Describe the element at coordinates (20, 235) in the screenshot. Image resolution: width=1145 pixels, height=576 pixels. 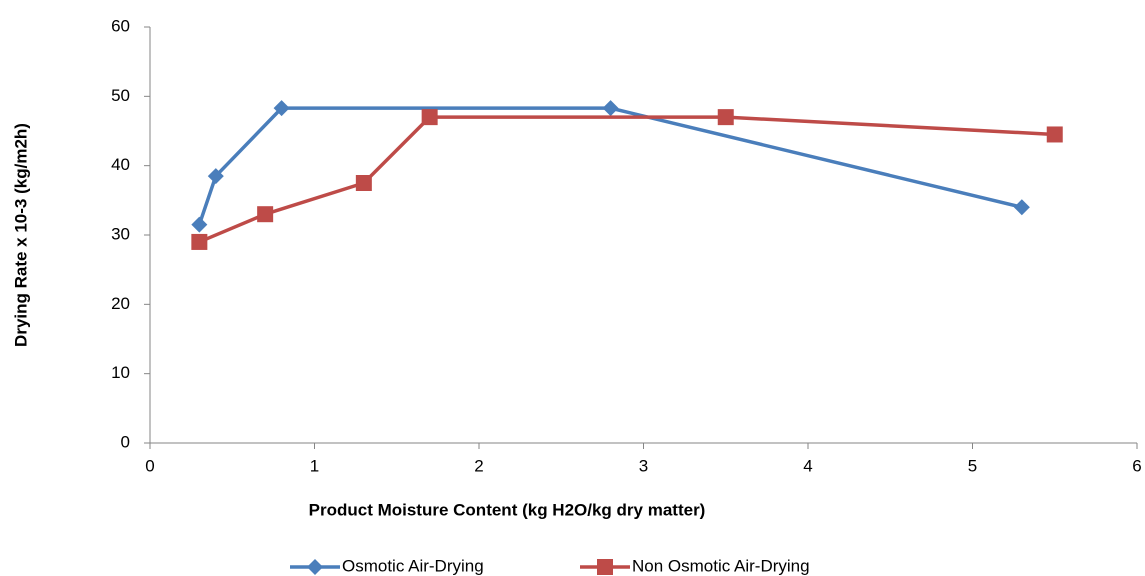
I see `y-axis-title: Drying Rate x 10-3 (kg/m2h)` at that location.